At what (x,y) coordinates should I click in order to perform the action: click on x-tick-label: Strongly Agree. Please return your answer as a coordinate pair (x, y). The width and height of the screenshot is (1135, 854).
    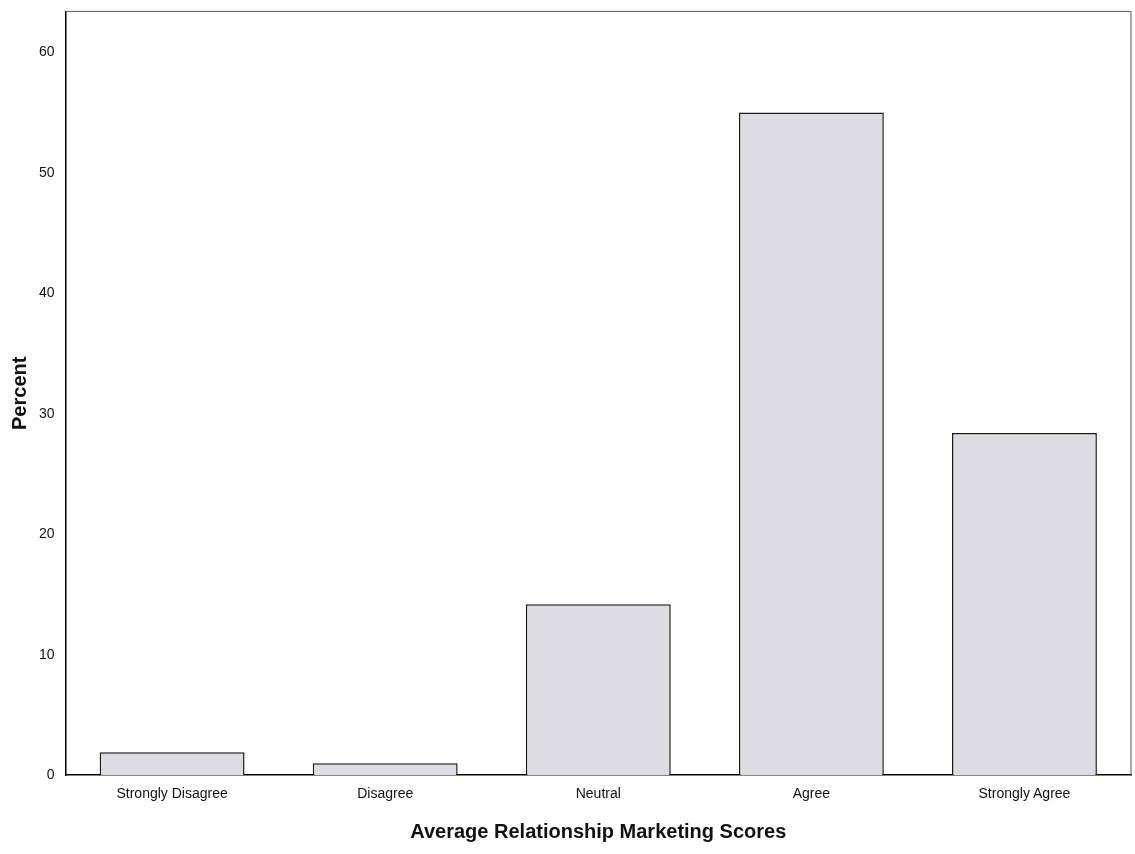
    Looking at the image, I should click on (1024, 793).